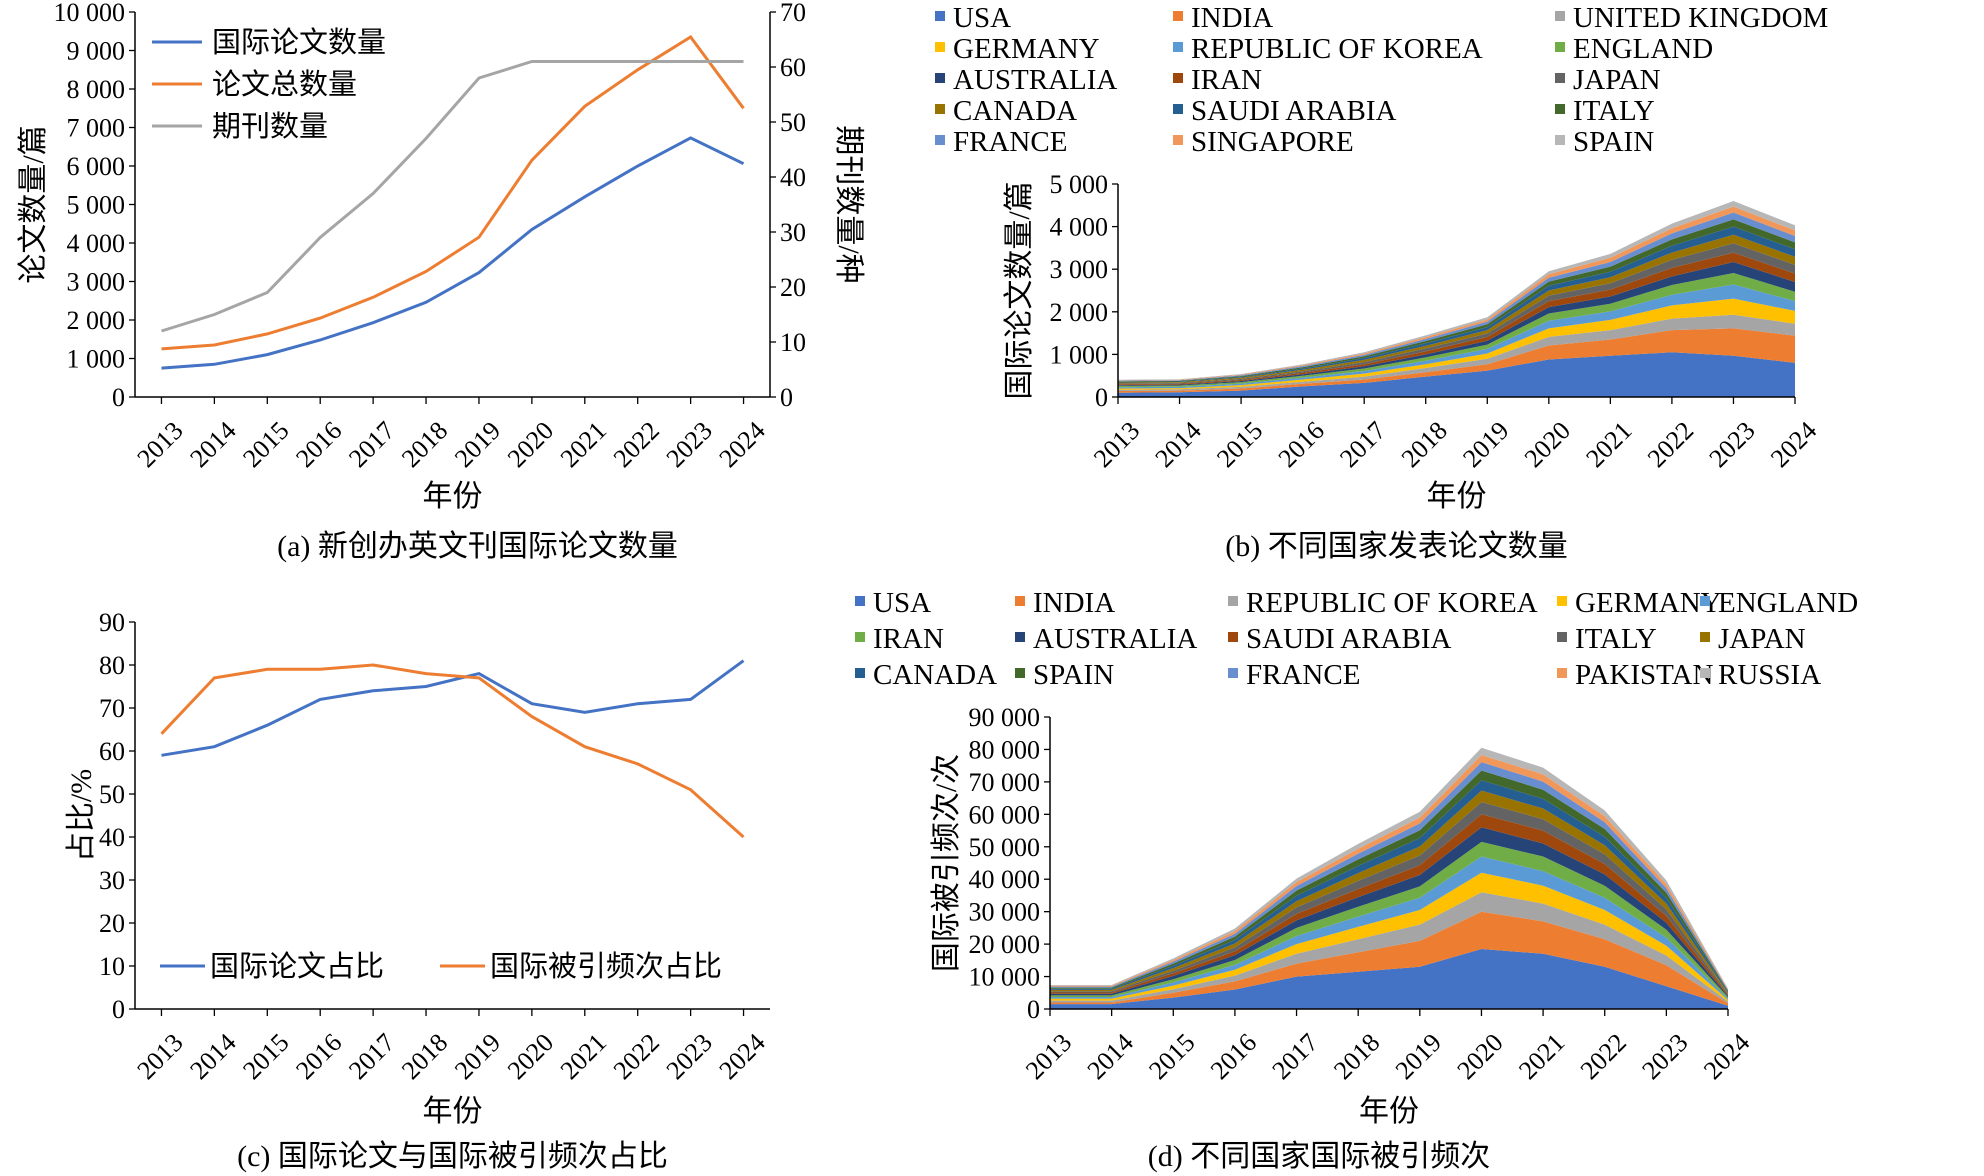 This screenshot has height=1176, width=1984. I want to click on legend-entry: RUSSIA, so click(1769, 675).